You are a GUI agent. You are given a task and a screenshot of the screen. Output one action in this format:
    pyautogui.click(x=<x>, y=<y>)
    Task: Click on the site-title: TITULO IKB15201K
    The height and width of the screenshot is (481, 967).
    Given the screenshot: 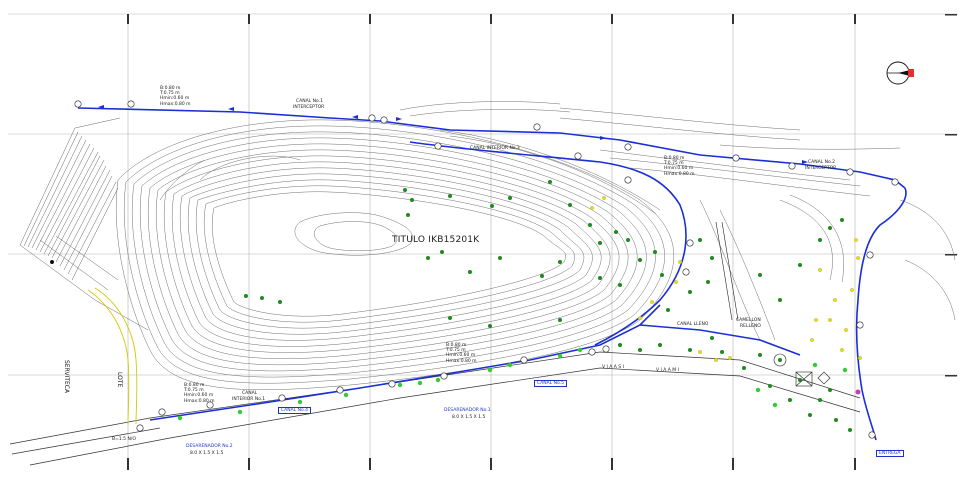 What is the action you would take?
    pyautogui.click(x=436, y=240)
    